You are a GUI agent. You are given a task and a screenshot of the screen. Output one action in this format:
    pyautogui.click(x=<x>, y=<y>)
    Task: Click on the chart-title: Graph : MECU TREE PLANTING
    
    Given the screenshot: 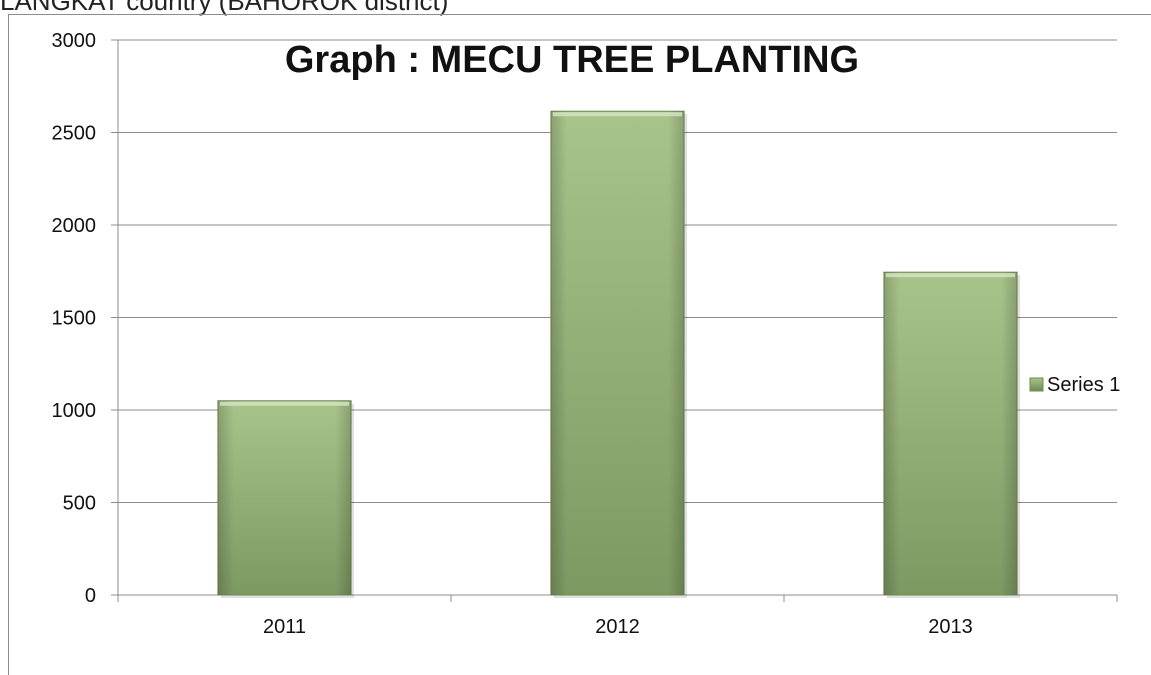 What is the action you would take?
    pyautogui.click(x=572, y=60)
    